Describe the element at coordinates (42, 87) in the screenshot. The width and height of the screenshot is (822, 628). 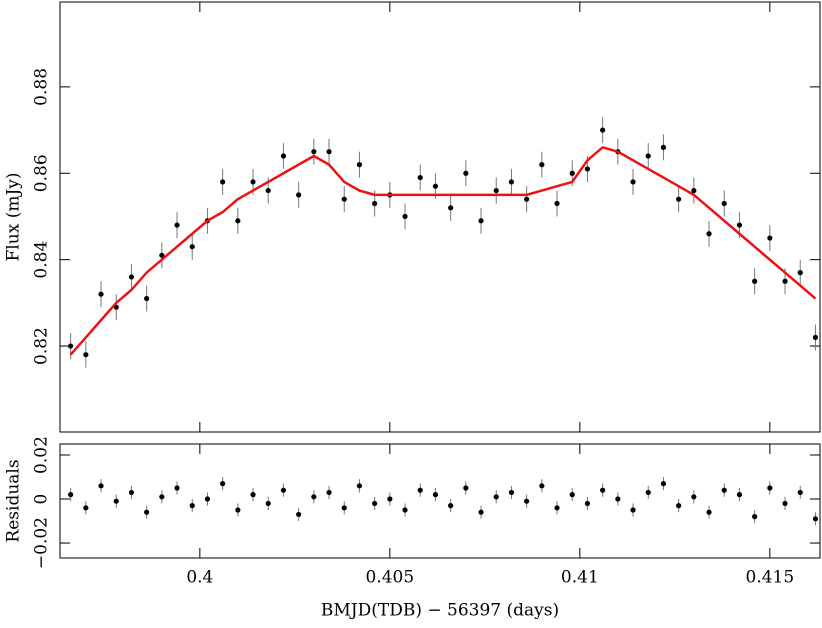
I see `y-tick-label: 0.88` at that location.